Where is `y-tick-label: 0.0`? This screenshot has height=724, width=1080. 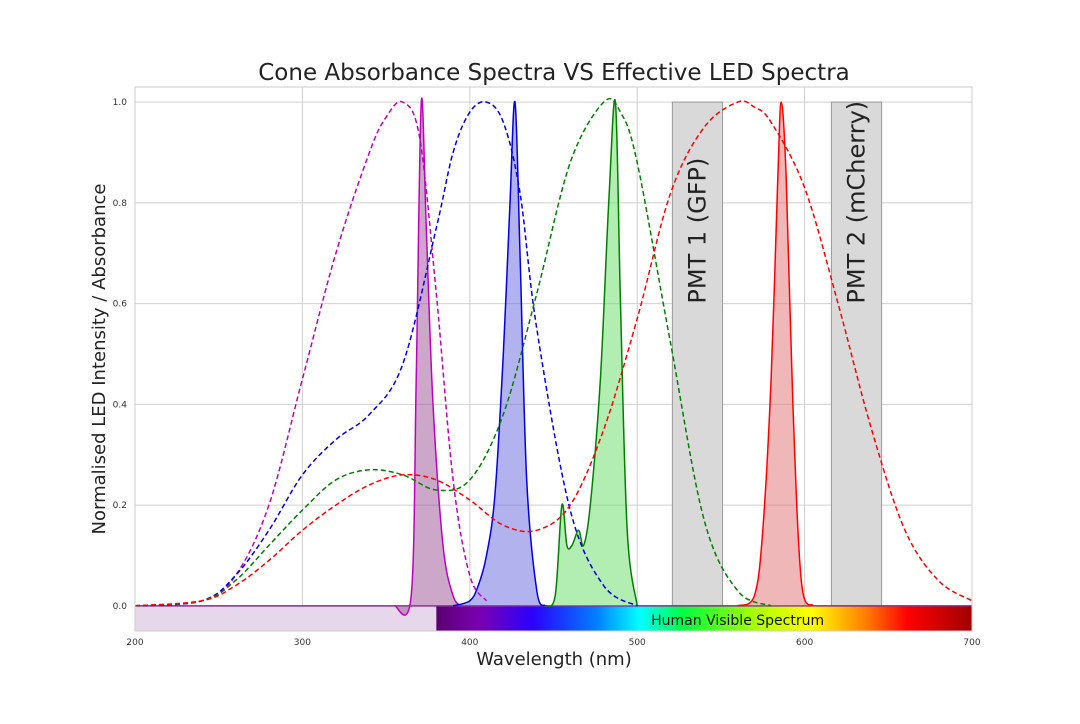
y-tick-label: 0.0 is located at coordinates (120, 607).